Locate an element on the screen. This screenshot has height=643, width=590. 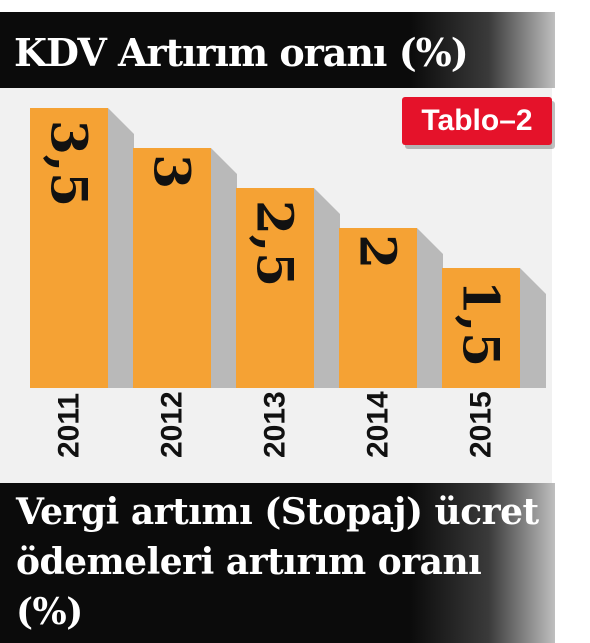
value-label: 3,5 is located at coordinates (69, 163).